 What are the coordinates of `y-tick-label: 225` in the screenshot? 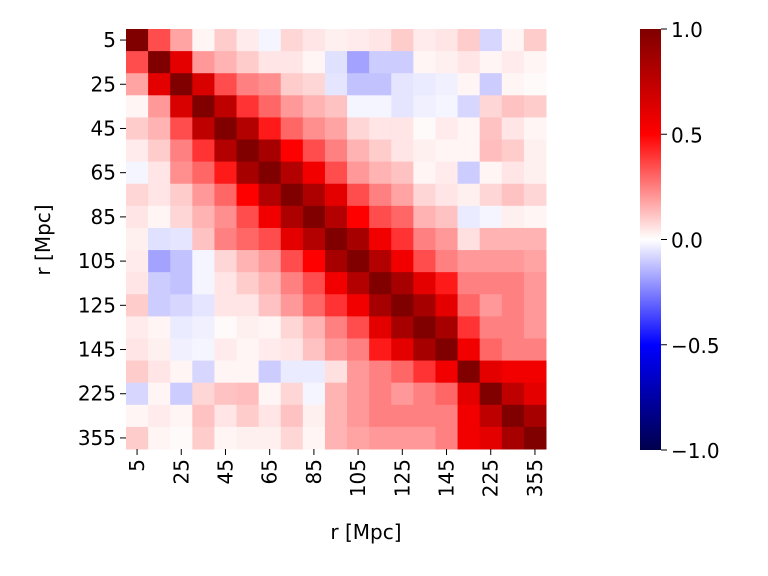 It's located at (97, 394).